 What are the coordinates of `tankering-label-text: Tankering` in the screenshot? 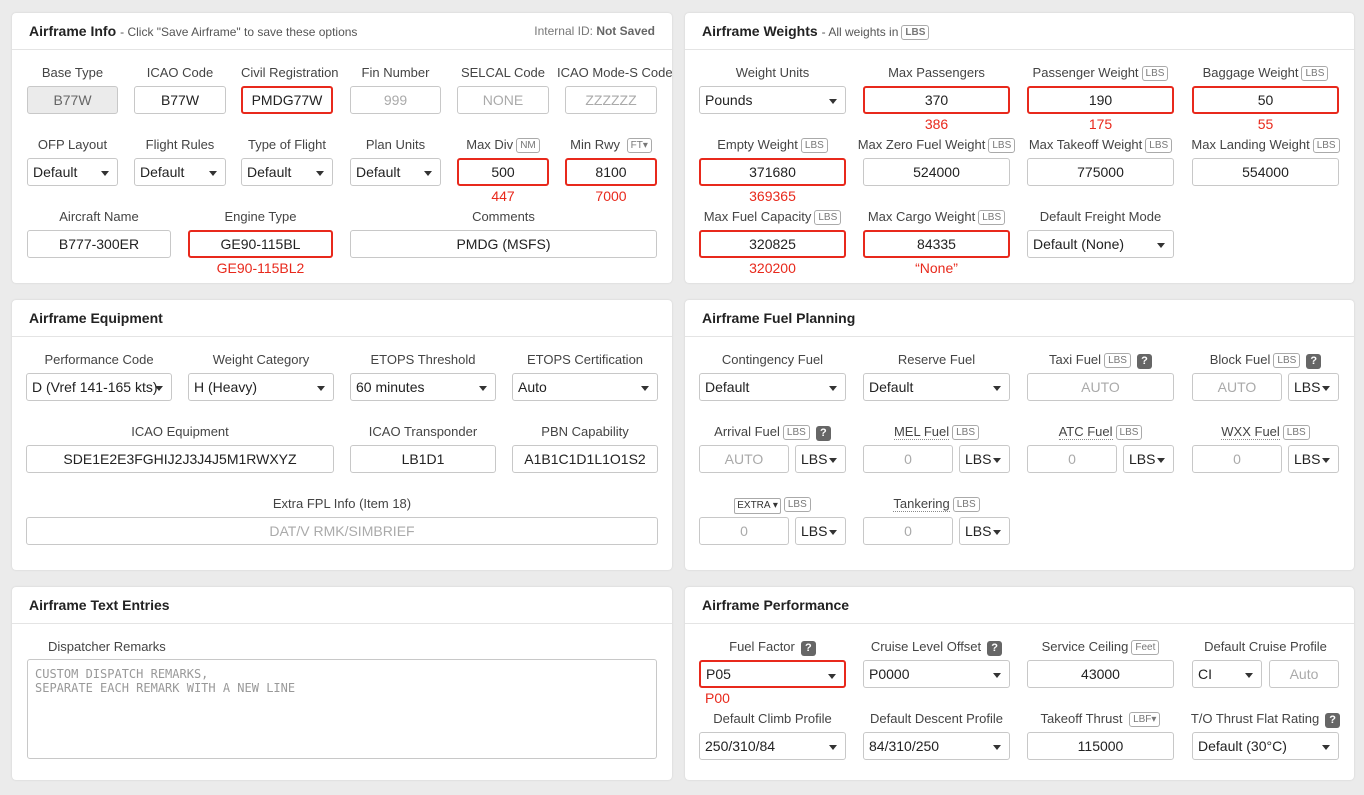 It's located at (921, 504).